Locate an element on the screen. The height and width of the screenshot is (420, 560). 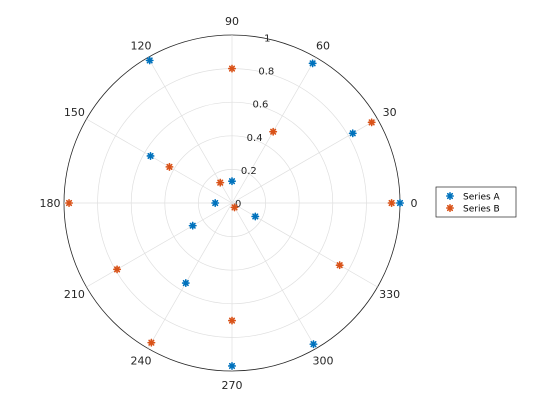
radius-tick-label: 0.6 is located at coordinates (261, 105).